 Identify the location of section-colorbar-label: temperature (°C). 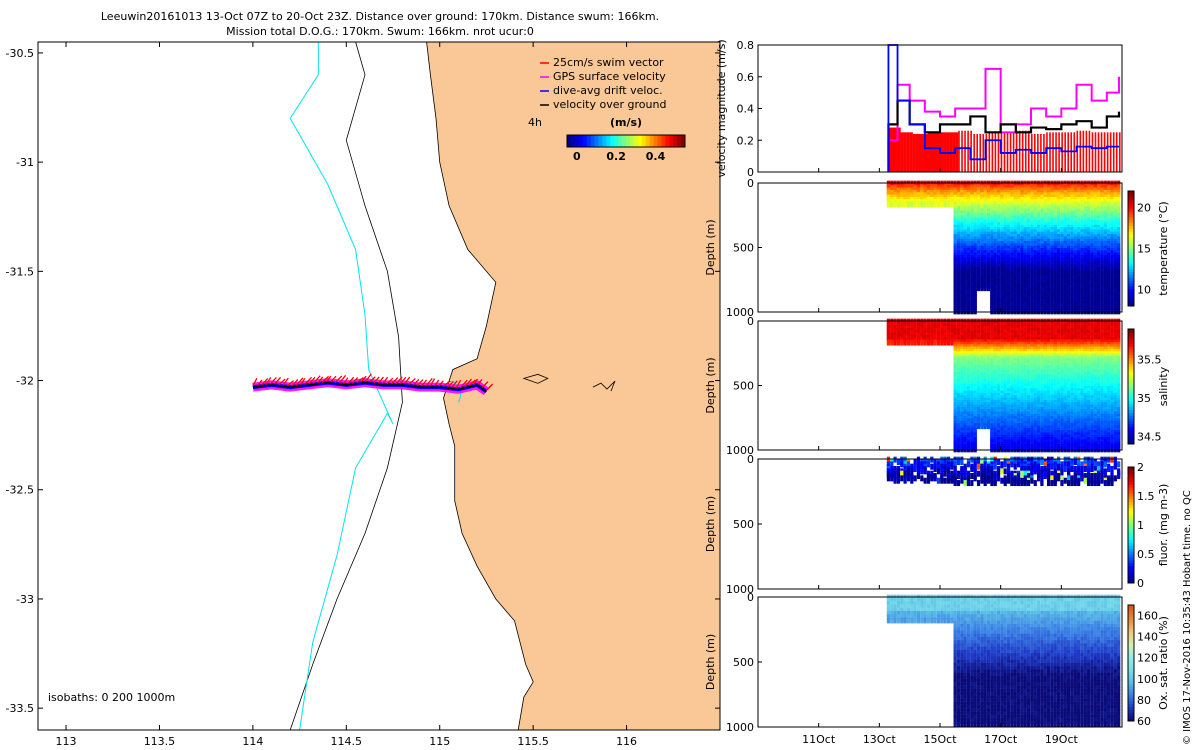
(1163, 248).